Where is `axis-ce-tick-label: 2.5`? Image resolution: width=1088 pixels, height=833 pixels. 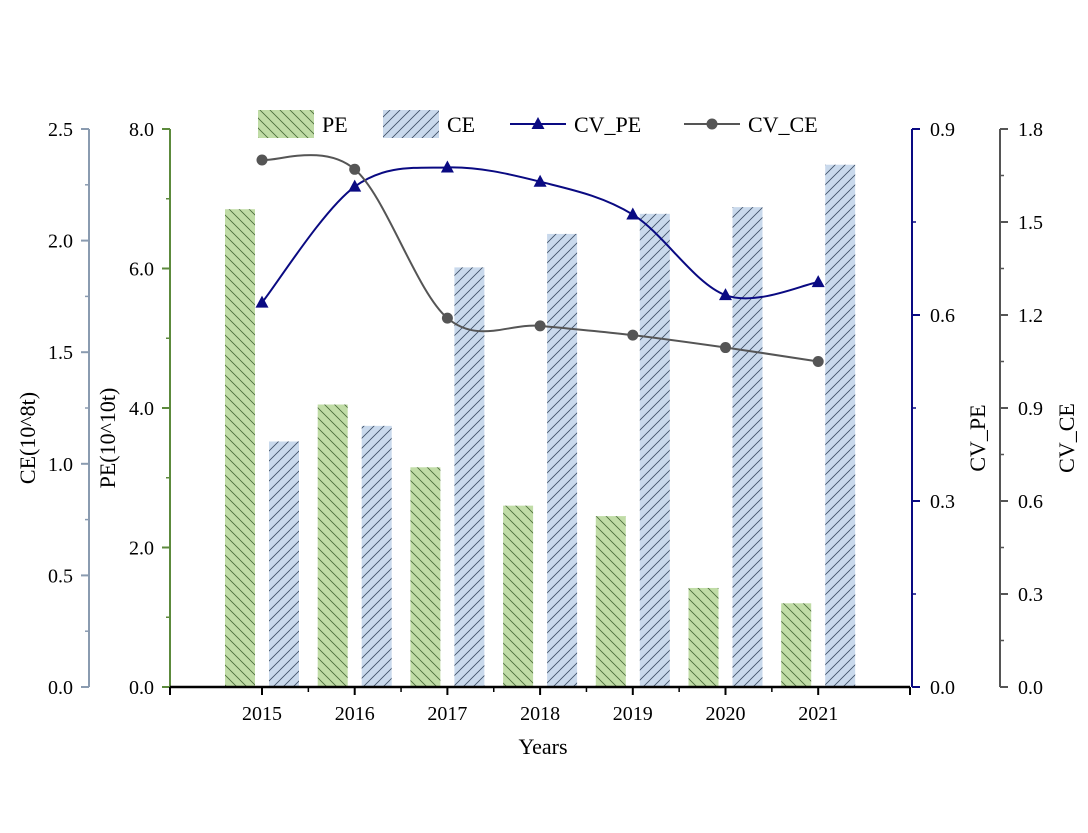
axis-ce-tick-label: 2.5 is located at coordinates (60, 130).